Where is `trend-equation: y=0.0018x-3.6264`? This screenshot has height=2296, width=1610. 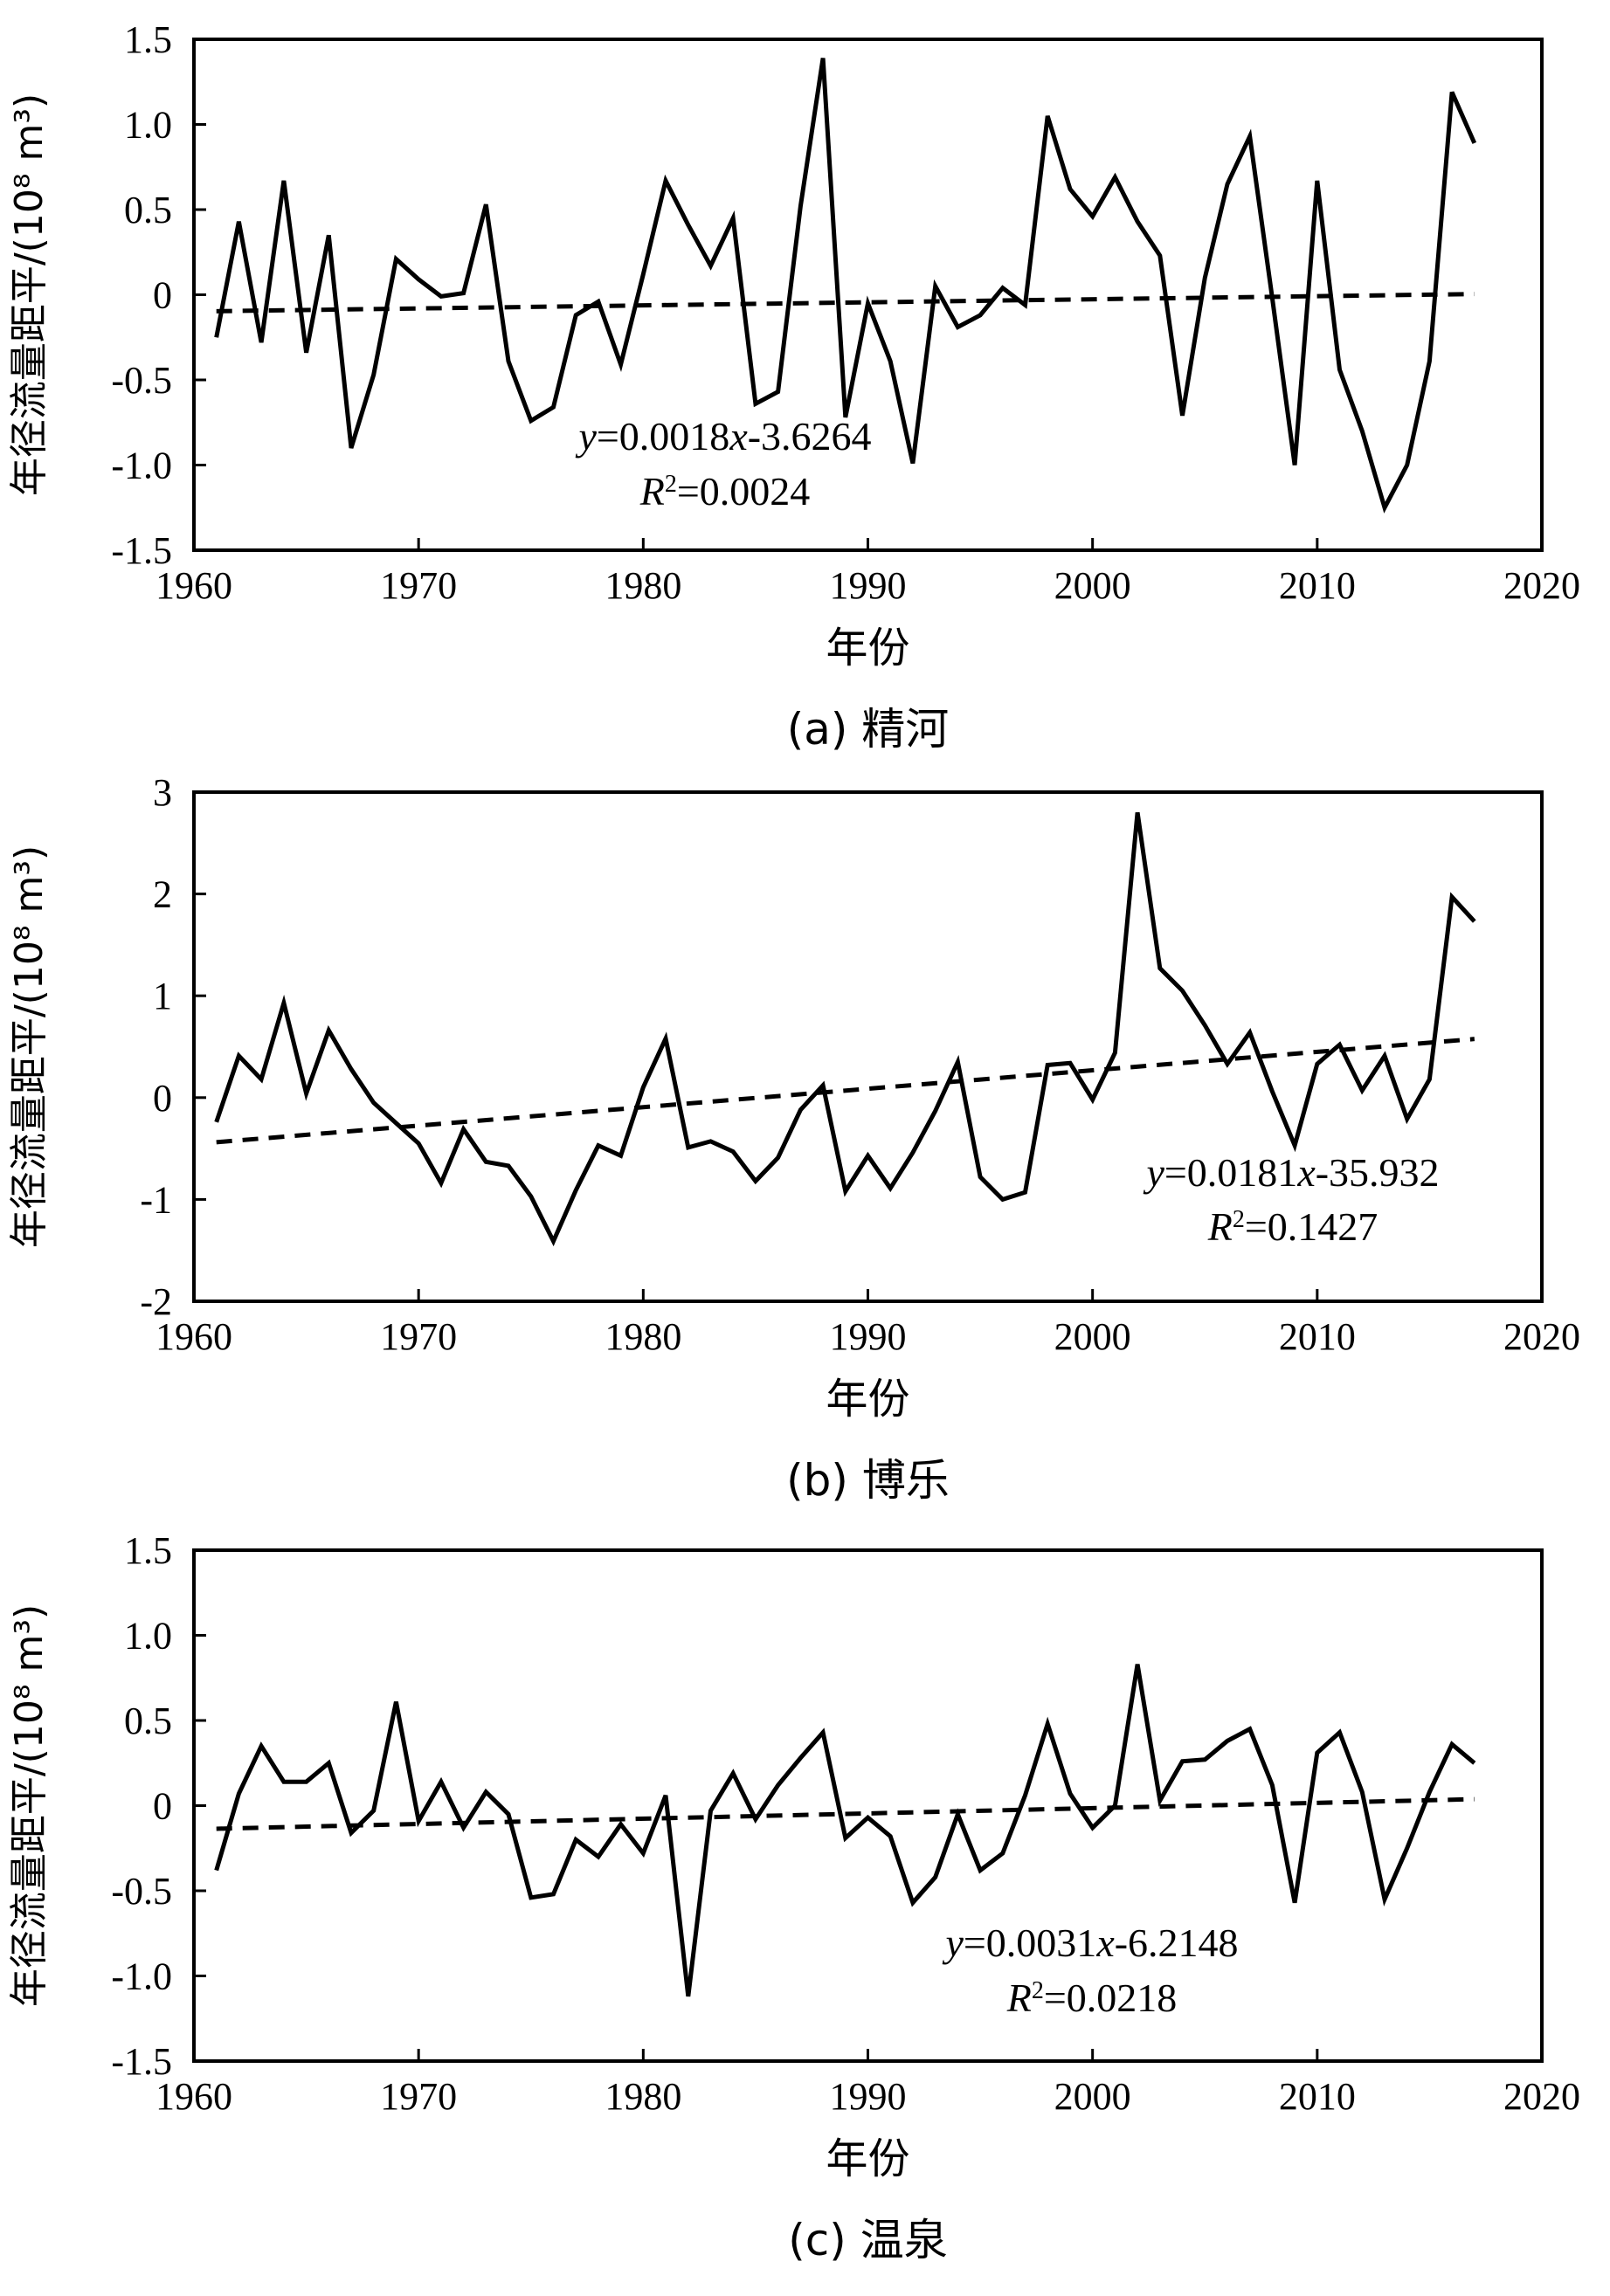 trend-equation: y=0.0018x-3.6264 is located at coordinates (723, 436).